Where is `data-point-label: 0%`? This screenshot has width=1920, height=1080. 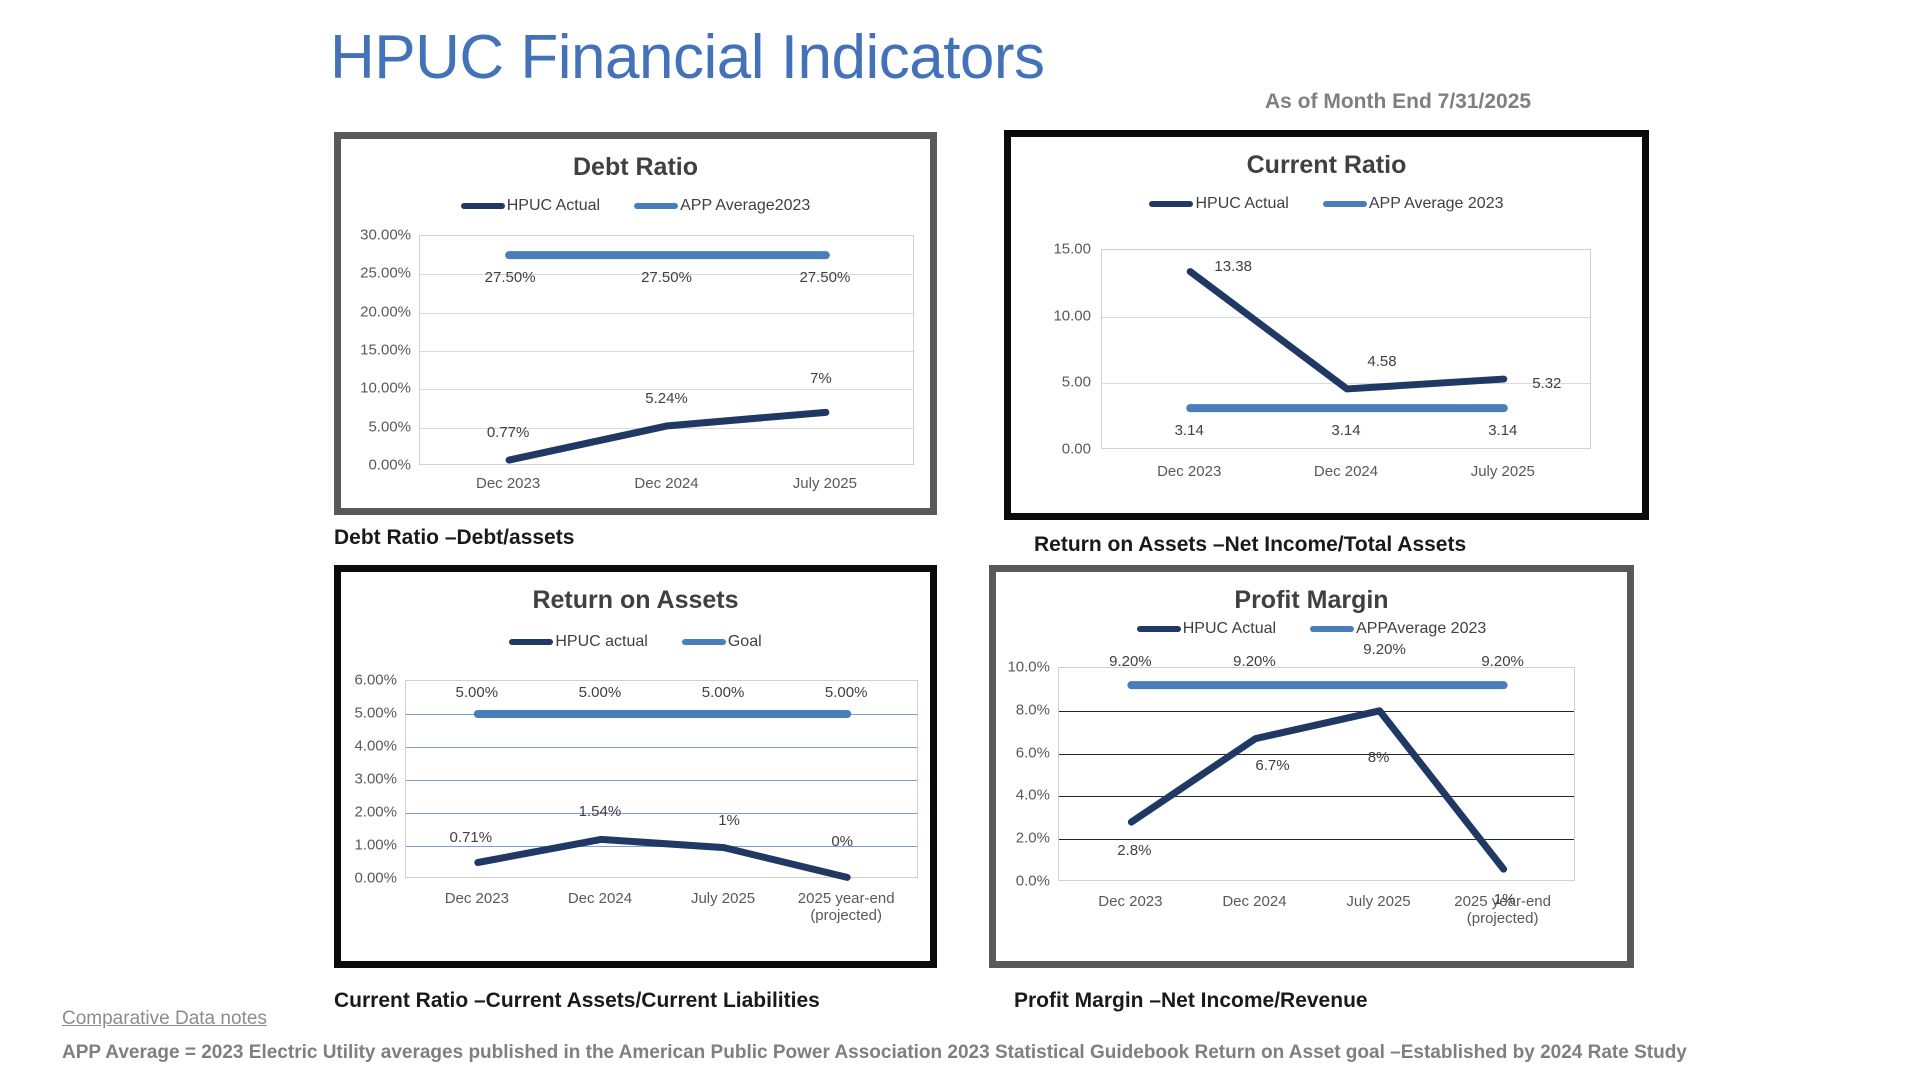 data-point-label: 0% is located at coordinates (842, 842).